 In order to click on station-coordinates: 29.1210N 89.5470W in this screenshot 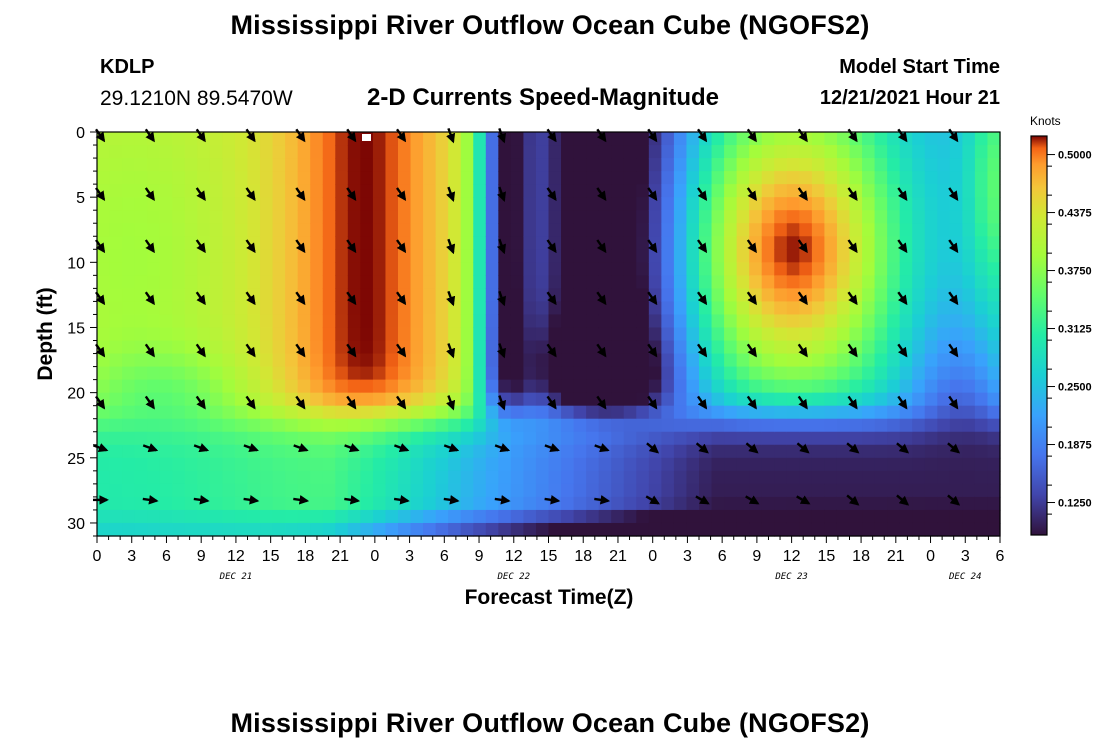, I will do `click(196, 98)`.